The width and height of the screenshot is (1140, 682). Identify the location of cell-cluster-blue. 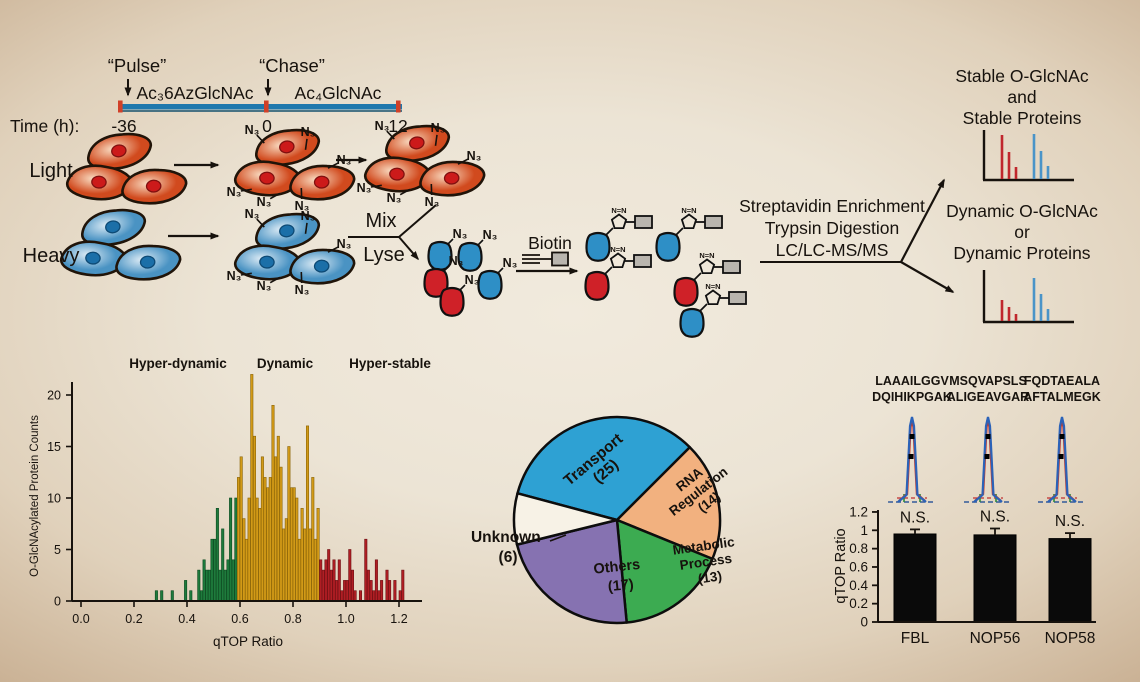
(120, 244).